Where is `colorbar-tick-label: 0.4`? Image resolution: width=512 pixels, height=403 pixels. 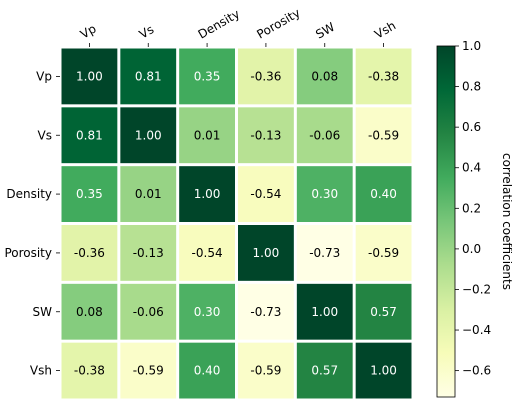 colorbar-tick-label: 0.4 is located at coordinates (471, 168).